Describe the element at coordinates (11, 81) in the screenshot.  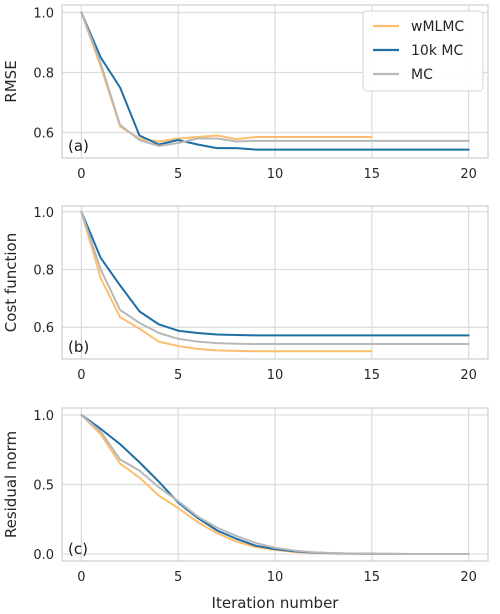
I see `y-axis-label: RMSE` at that location.